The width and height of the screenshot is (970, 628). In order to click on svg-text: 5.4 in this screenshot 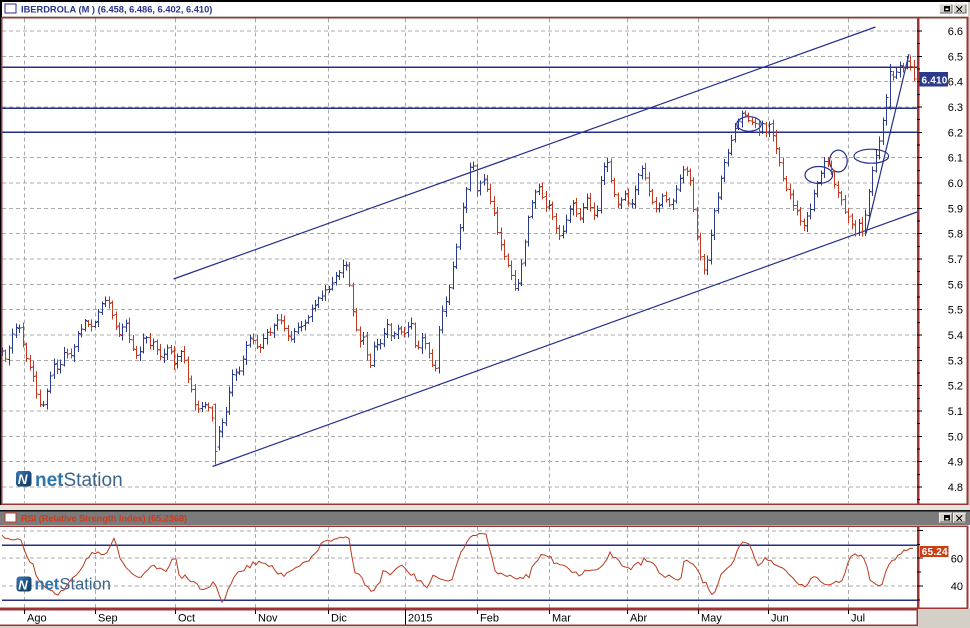, I will do `click(955, 336)`.